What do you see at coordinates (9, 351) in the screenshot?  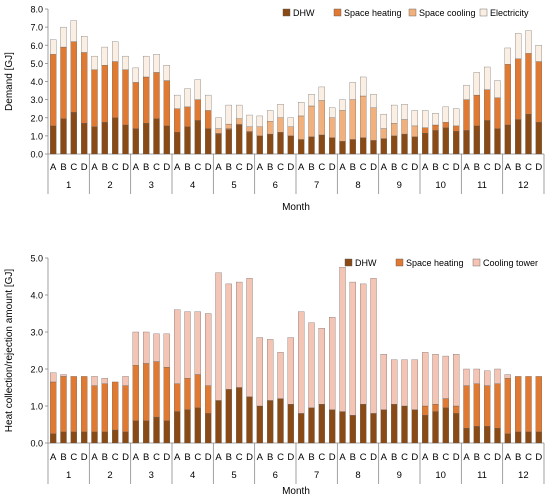 I see `y-axis-label: Heat collection/rejection amount [GJ]` at bounding box center [9, 351].